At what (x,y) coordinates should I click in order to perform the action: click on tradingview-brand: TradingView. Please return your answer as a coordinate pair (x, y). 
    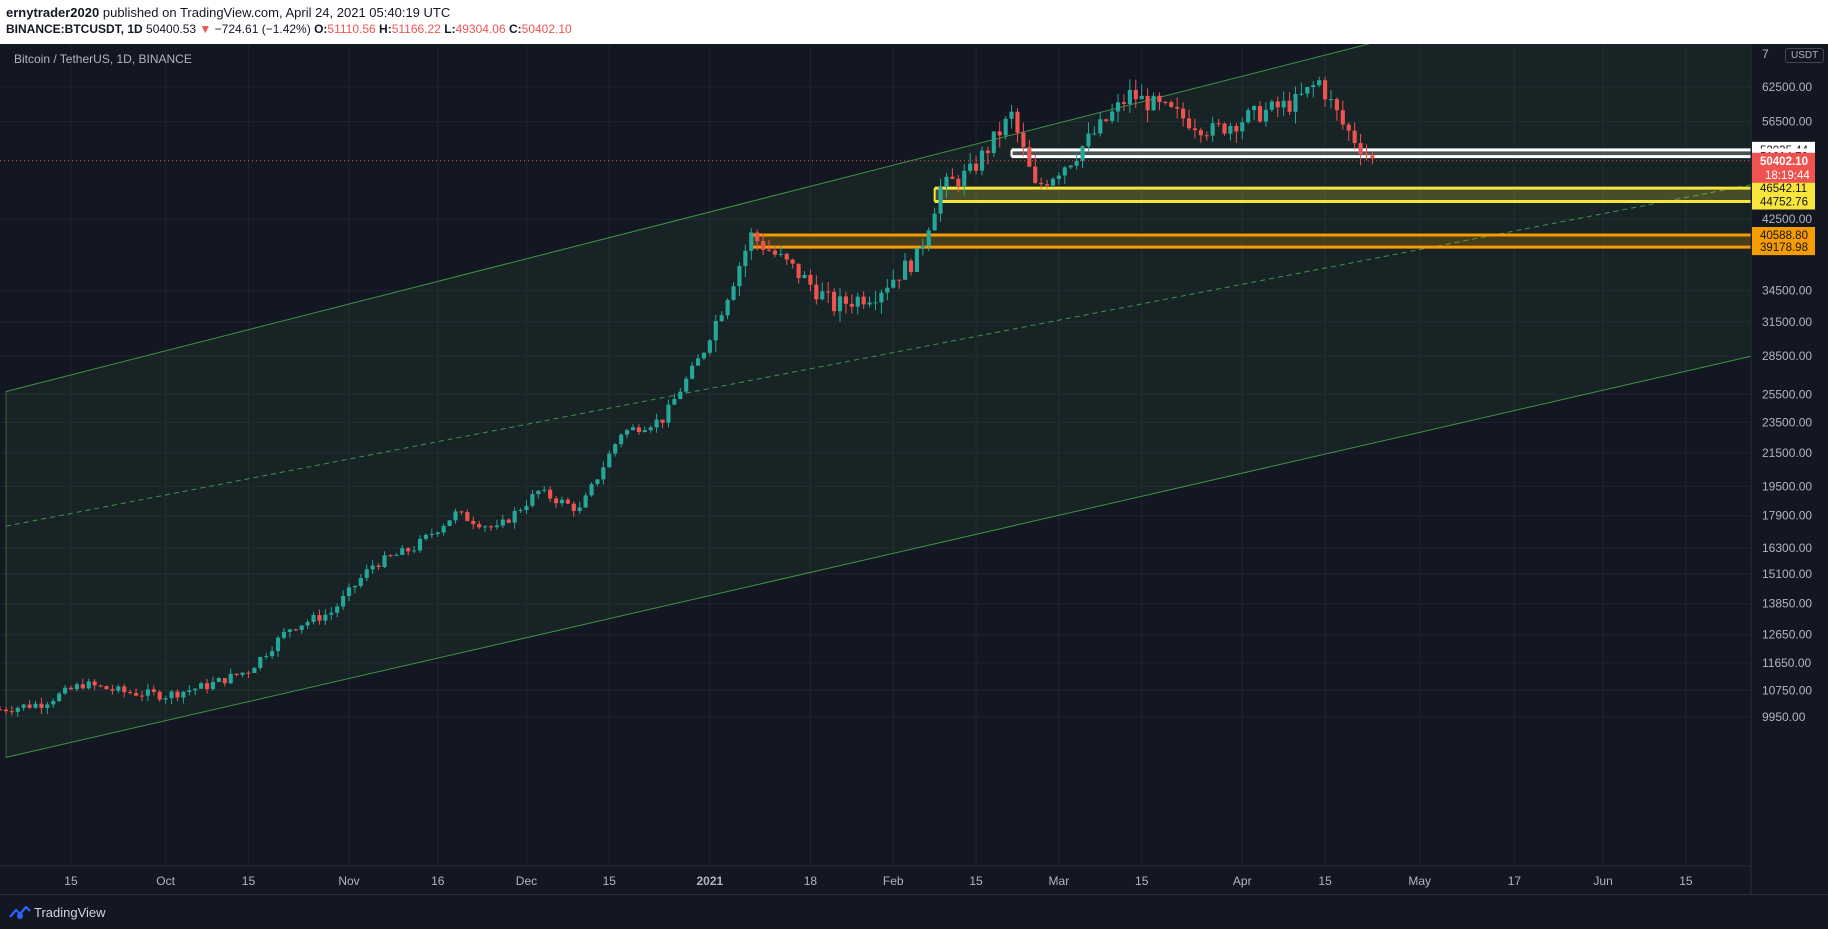
    Looking at the image, I should click on (70, 912).